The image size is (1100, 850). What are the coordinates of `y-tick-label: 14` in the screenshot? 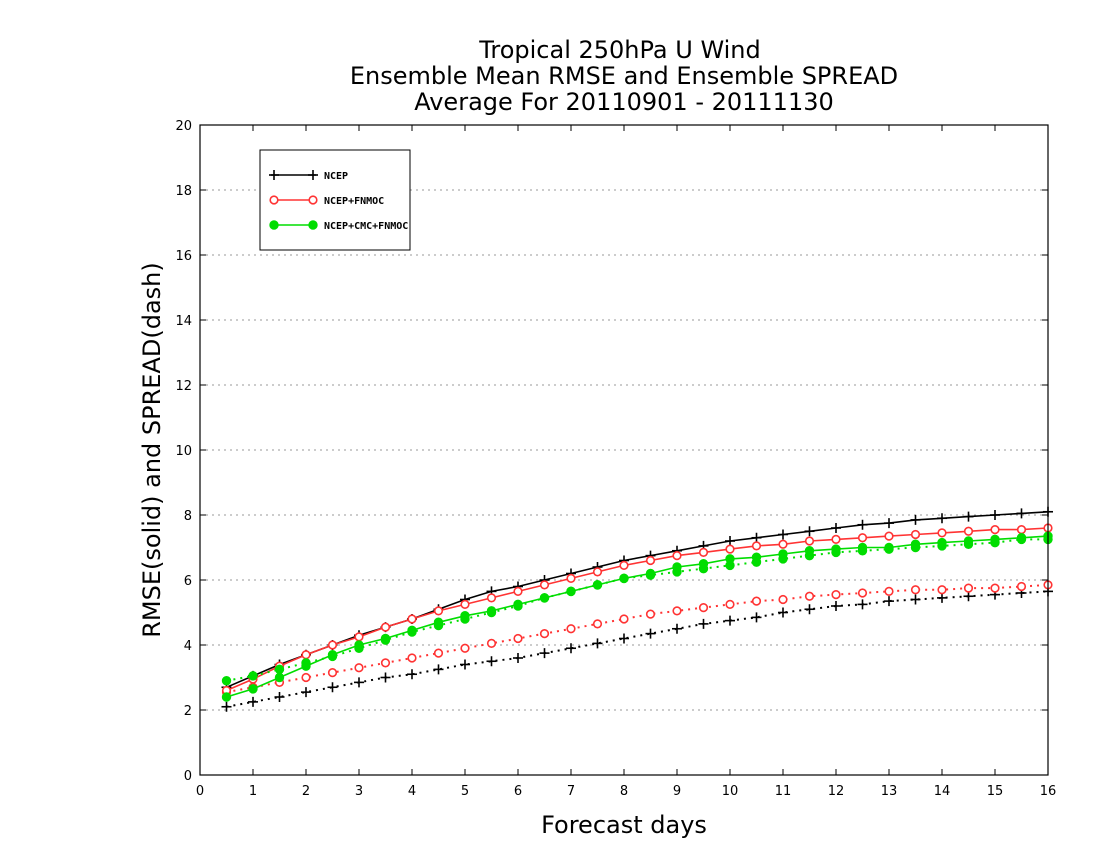 It's located at (183, 321).